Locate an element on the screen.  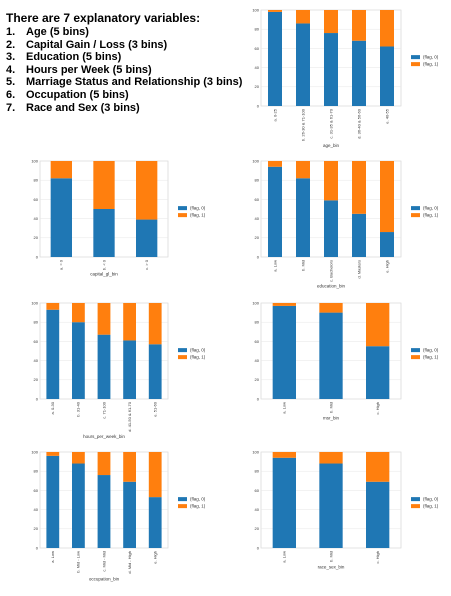
list-number: 2. is located at coordinates (11, 44).